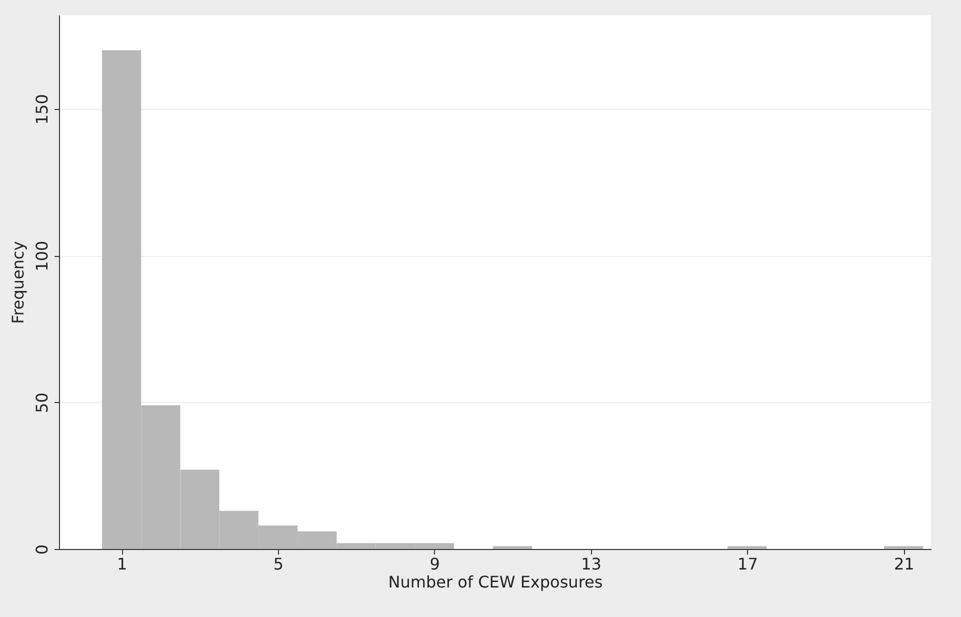 The width and height of the screenshot is (961, 617). Describe the element at coordinates (122, 564) in the screenshot. I see `x-tick-label: 1` at that location.